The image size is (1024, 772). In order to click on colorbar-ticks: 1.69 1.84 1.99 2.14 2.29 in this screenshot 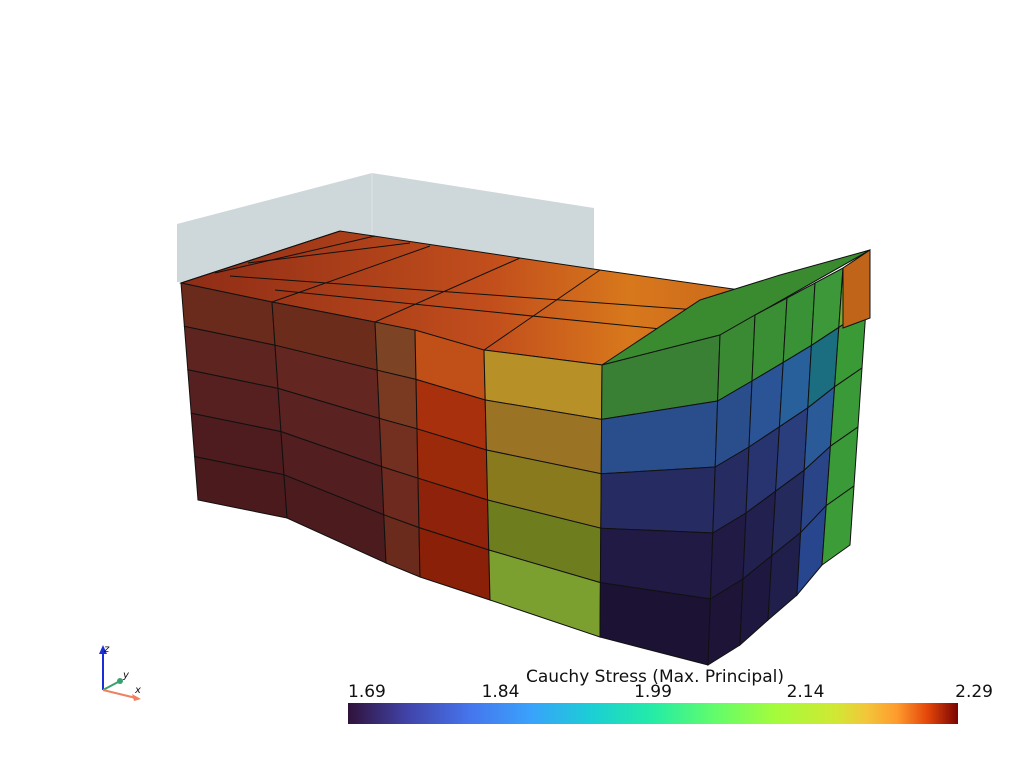, I will do `click(670, 692)`.